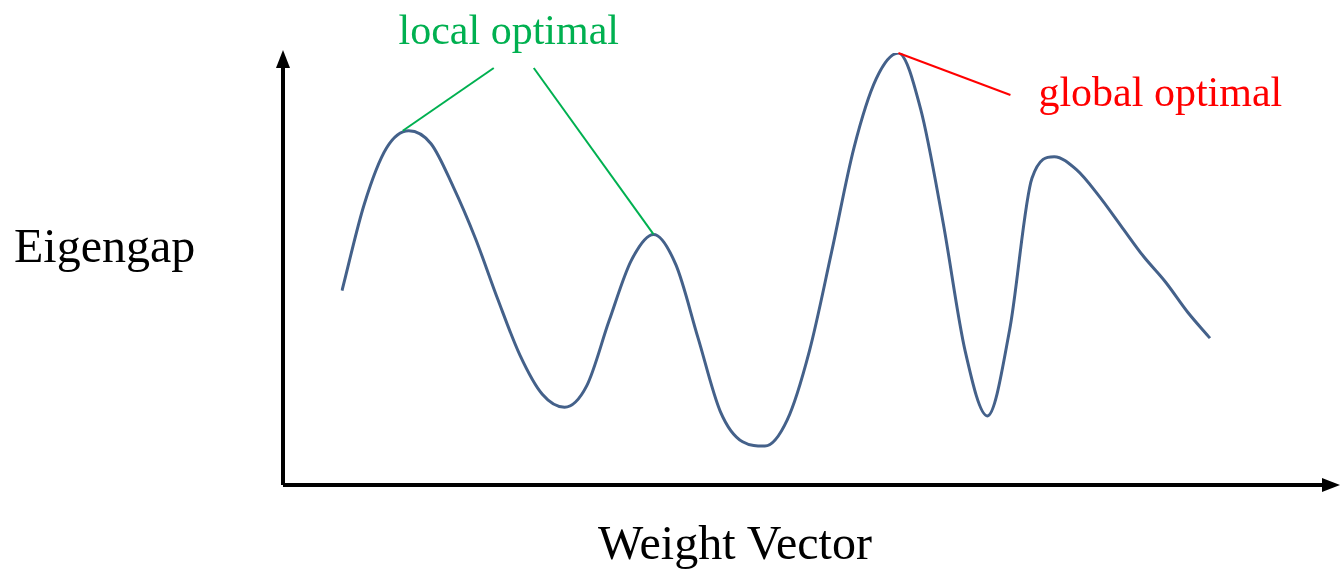  Describe the element at coordinates (1160, 92) in the screenshot. I see `annotation: global optimal` at that location.